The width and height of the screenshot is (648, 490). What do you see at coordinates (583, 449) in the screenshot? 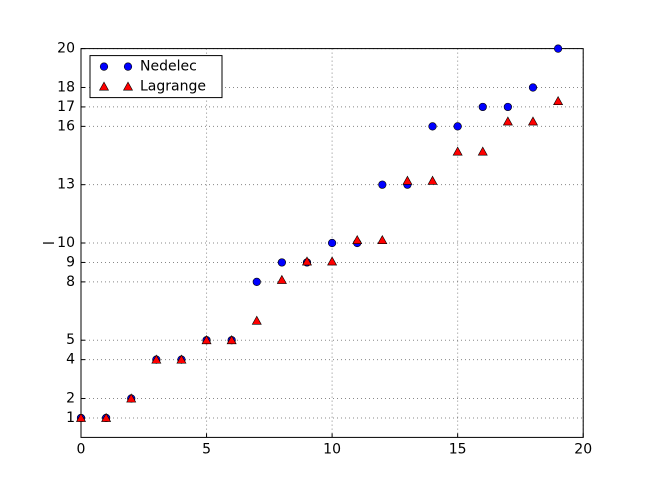
I see `x-tick-label: 20` at bounding box center [583, 449].